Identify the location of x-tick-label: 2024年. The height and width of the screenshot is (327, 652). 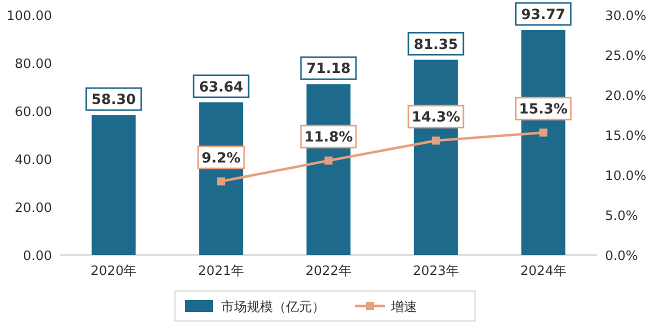
(543, 271).